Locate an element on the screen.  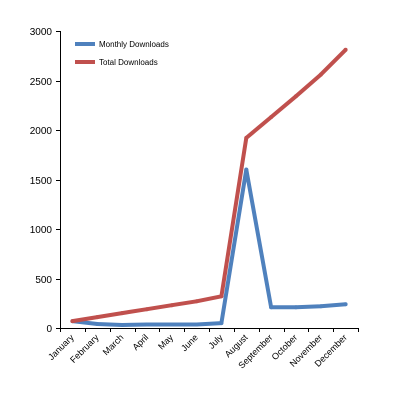
y-tick-label: 2000 is located at coordinates (41, 131).